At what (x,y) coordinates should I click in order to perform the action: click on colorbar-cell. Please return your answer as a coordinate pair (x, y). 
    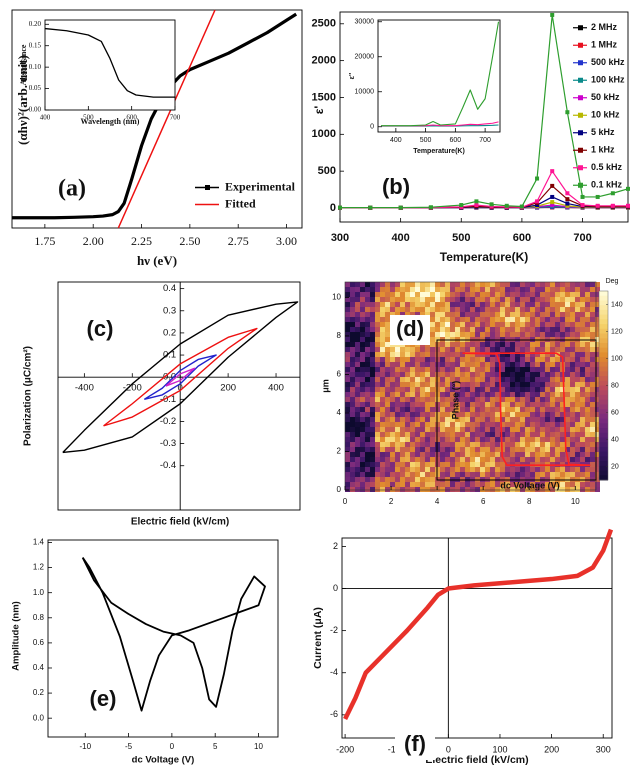
    Looking at the image, I should click on (603, 294).